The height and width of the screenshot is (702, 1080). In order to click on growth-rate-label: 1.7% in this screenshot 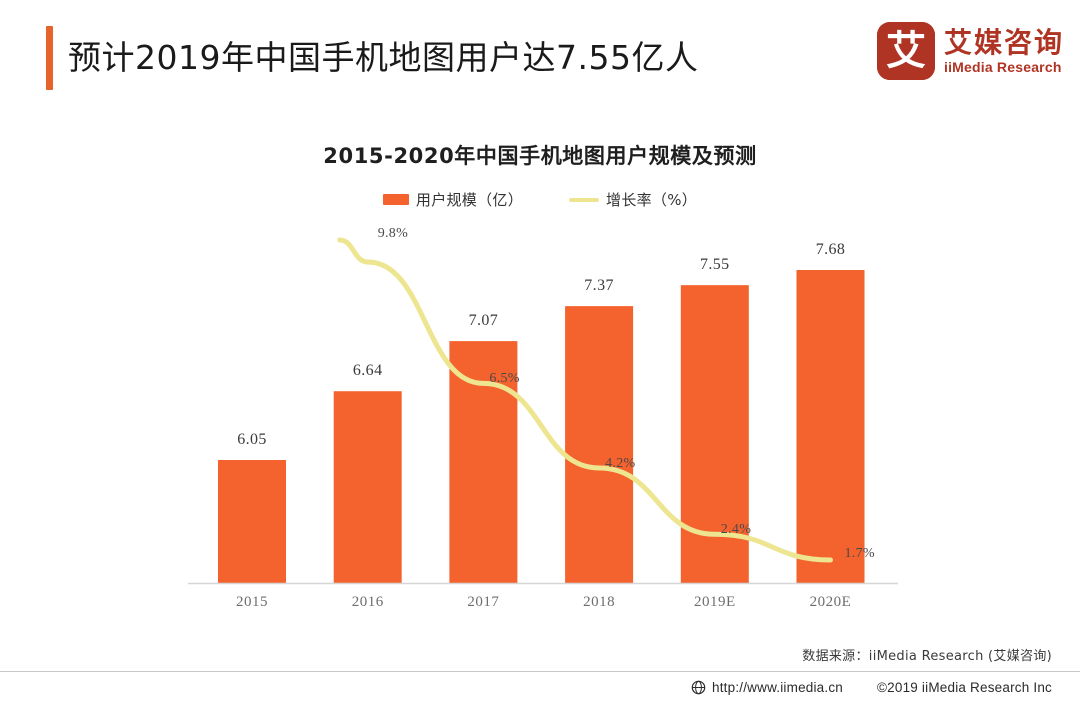, I will do `click(859, 553)`.